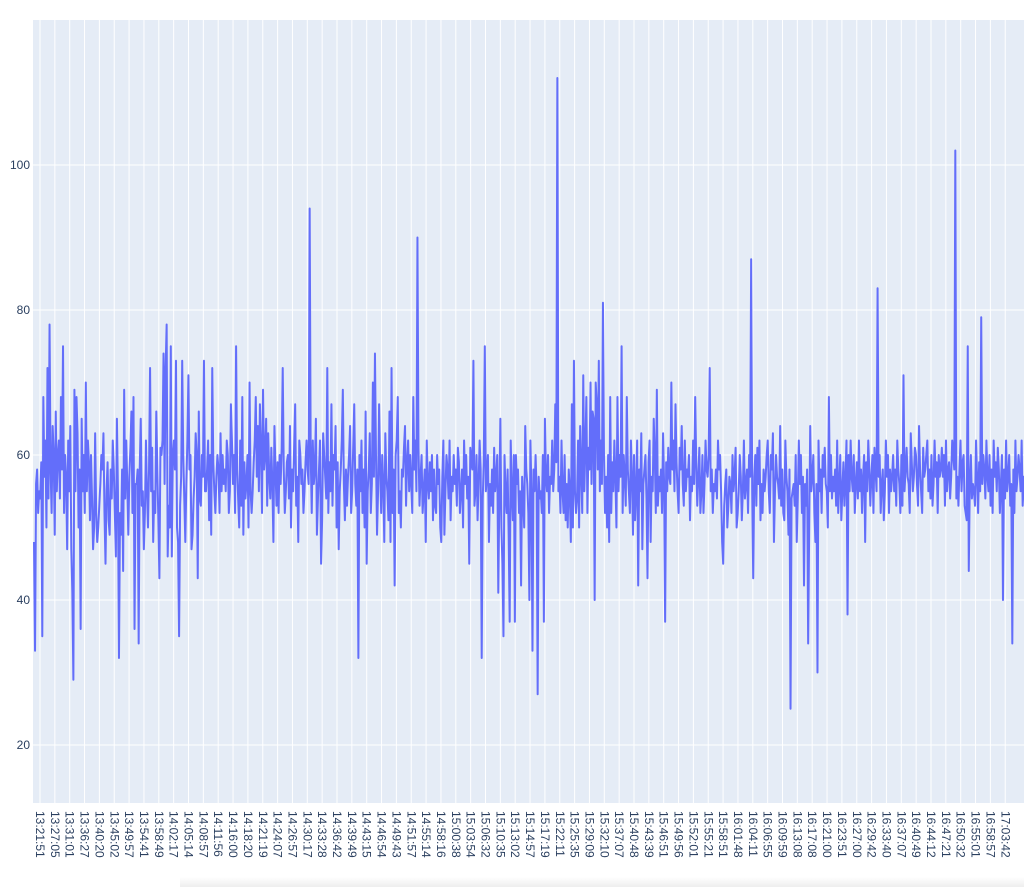 Image resolution: width=1024 pixels, height=892 pixels. I want to click on x-tick-label: 16:47:21, so click(946, 834).